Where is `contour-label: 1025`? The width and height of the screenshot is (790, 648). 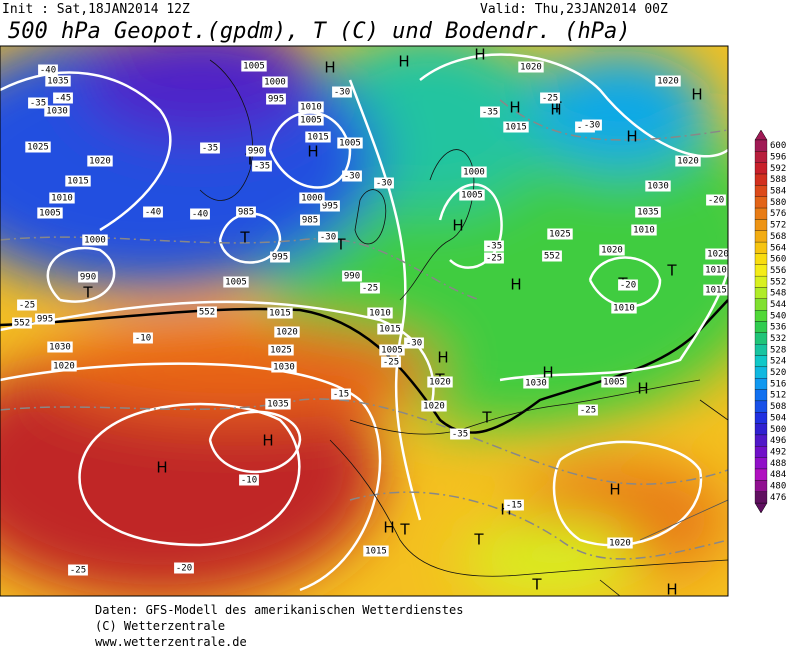
contour-label: 1025 is located at coordinates (38, 148).